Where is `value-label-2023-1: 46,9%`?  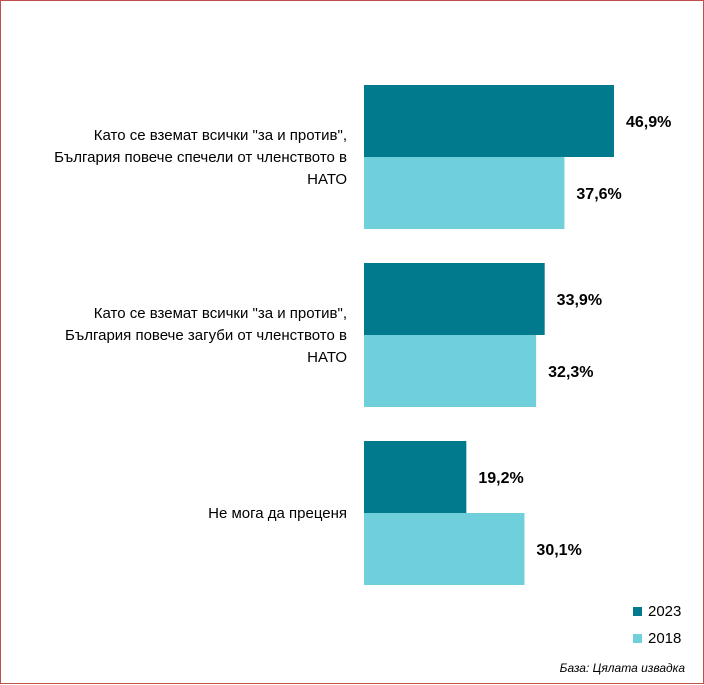 value-label-2023-1: 46,9% is located at coordinates (648, 122).